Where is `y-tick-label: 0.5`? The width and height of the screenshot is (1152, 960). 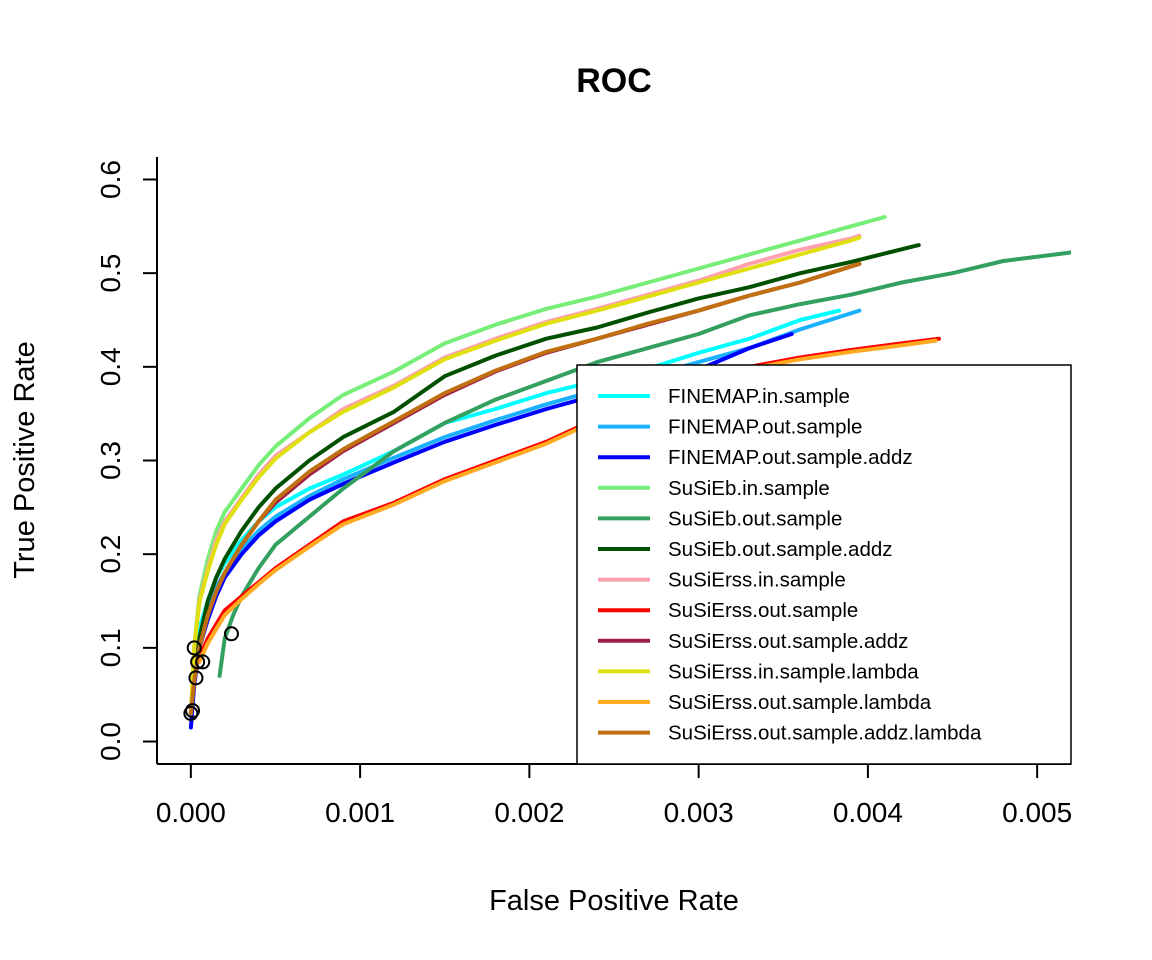
y-tick-label: 0.5 is located at coordinates (110, 273).